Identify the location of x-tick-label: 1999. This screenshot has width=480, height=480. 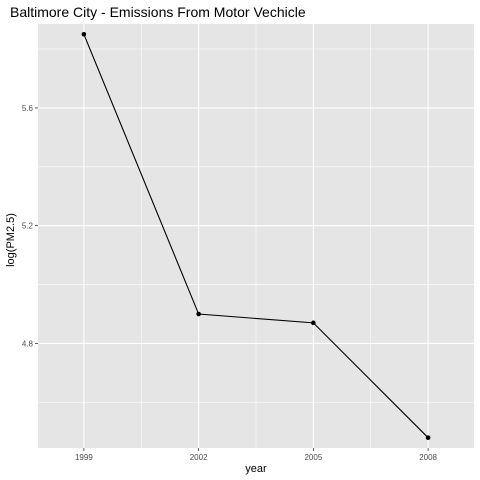
(84, 457).